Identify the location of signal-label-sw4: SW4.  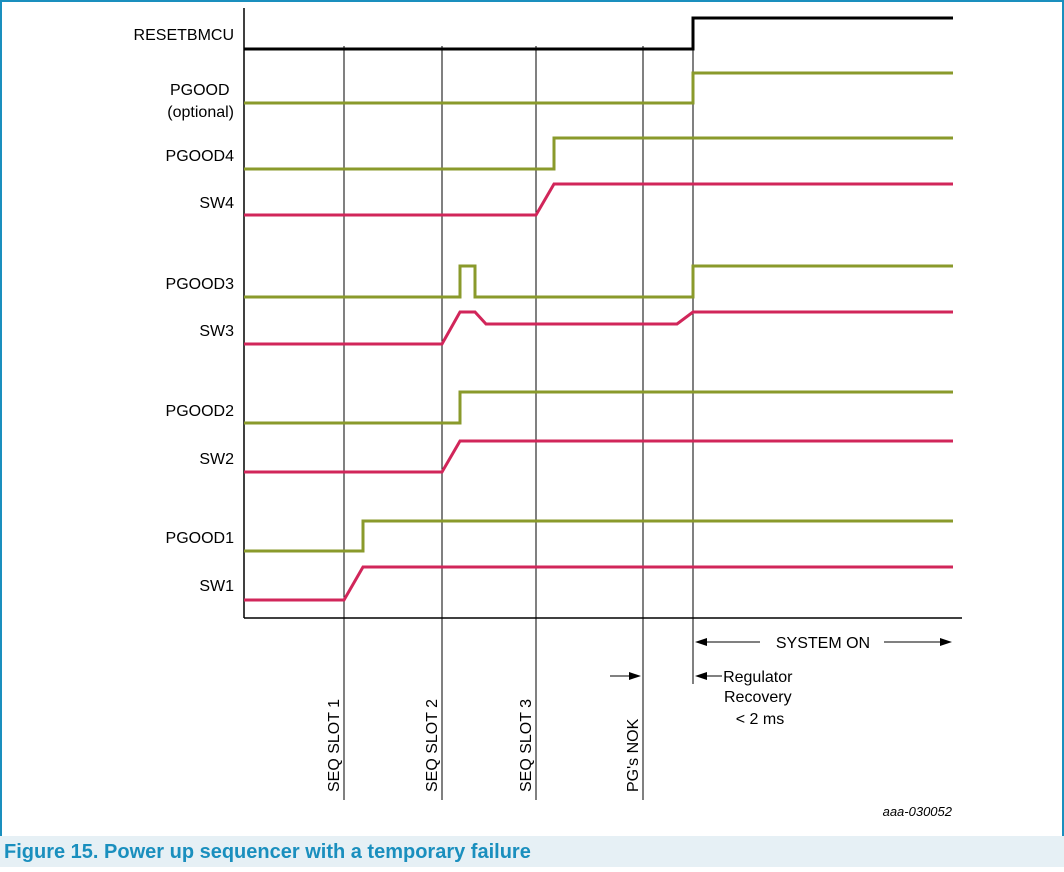
(216, 203).